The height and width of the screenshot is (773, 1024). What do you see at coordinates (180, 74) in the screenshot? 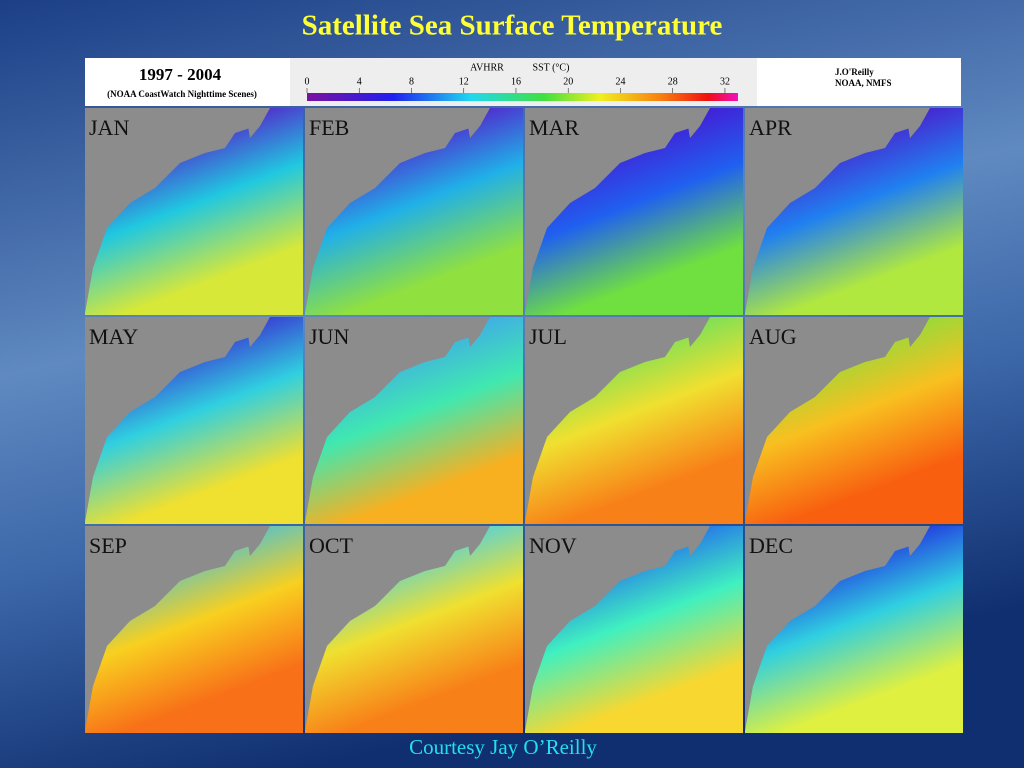
I see `period: 1997 - 2004` at bounding box center [180, 74].